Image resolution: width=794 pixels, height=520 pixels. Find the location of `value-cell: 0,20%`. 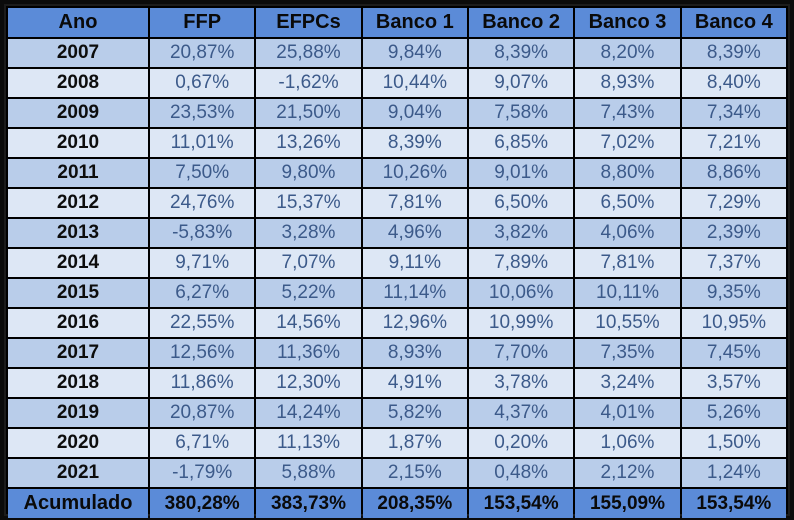

value-cell: 0,20% is located at coordinates (521, 443).